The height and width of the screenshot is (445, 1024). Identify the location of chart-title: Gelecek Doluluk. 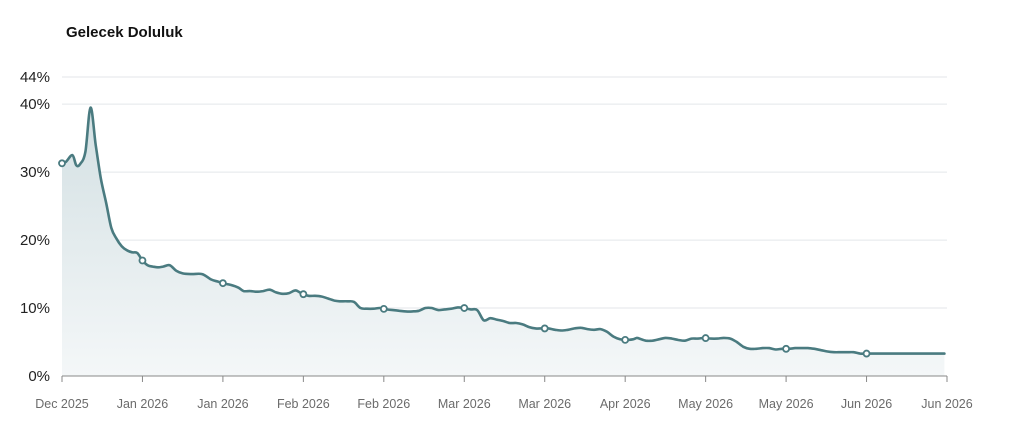
(124, 32).